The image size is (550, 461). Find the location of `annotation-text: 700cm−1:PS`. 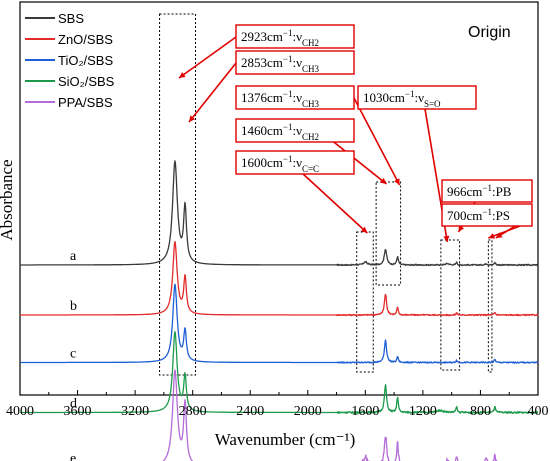

annotation-text: 700cm−1:PS is located at coordinates (478, 215).